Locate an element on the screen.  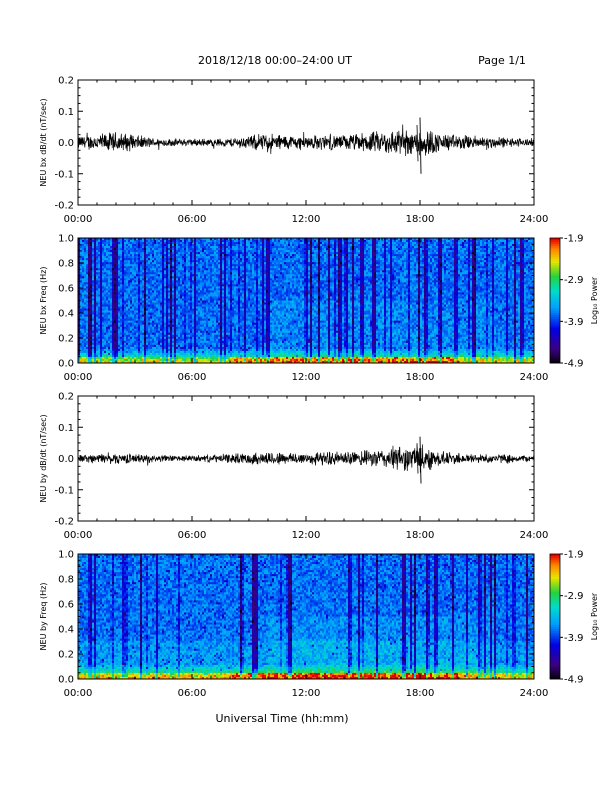
x-axis-label: Universal Time (hh:mm) is located at coordinates (282, 718).